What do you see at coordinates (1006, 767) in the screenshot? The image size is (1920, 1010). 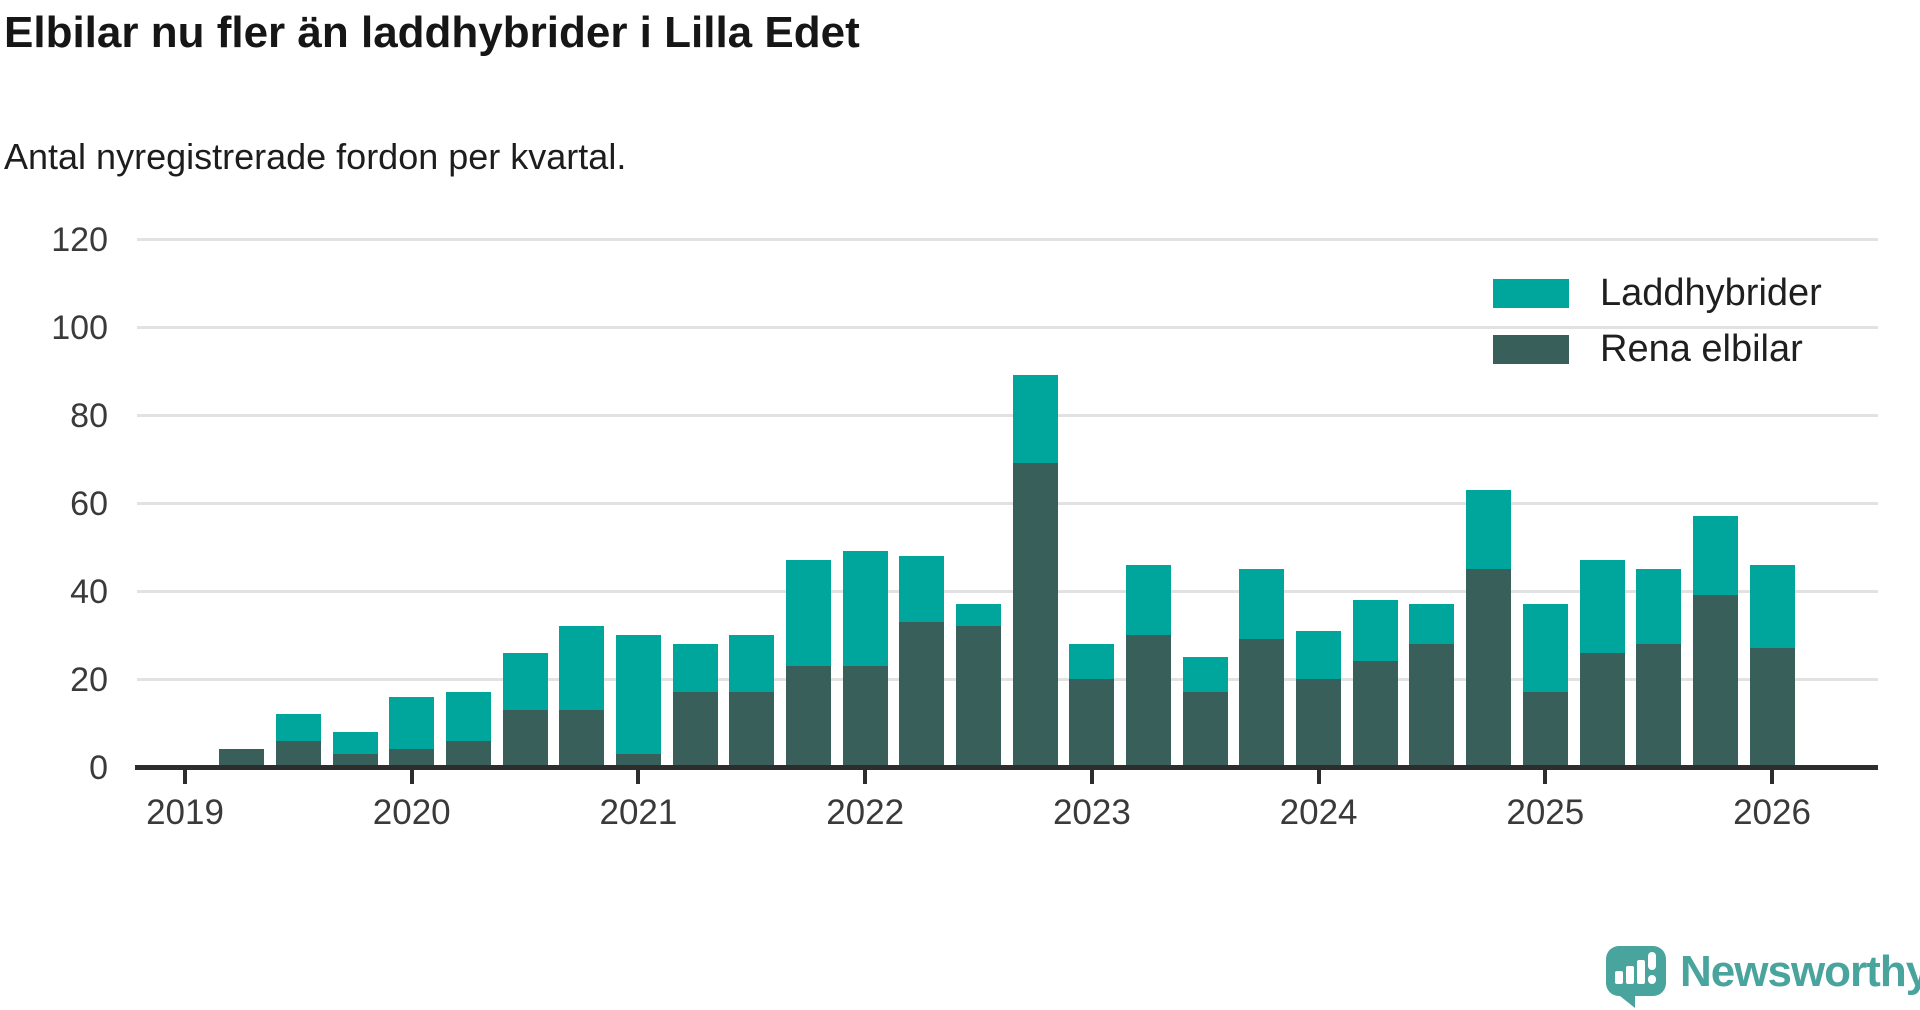 I see `x-axis-line` at bounding box center [1006, 767].